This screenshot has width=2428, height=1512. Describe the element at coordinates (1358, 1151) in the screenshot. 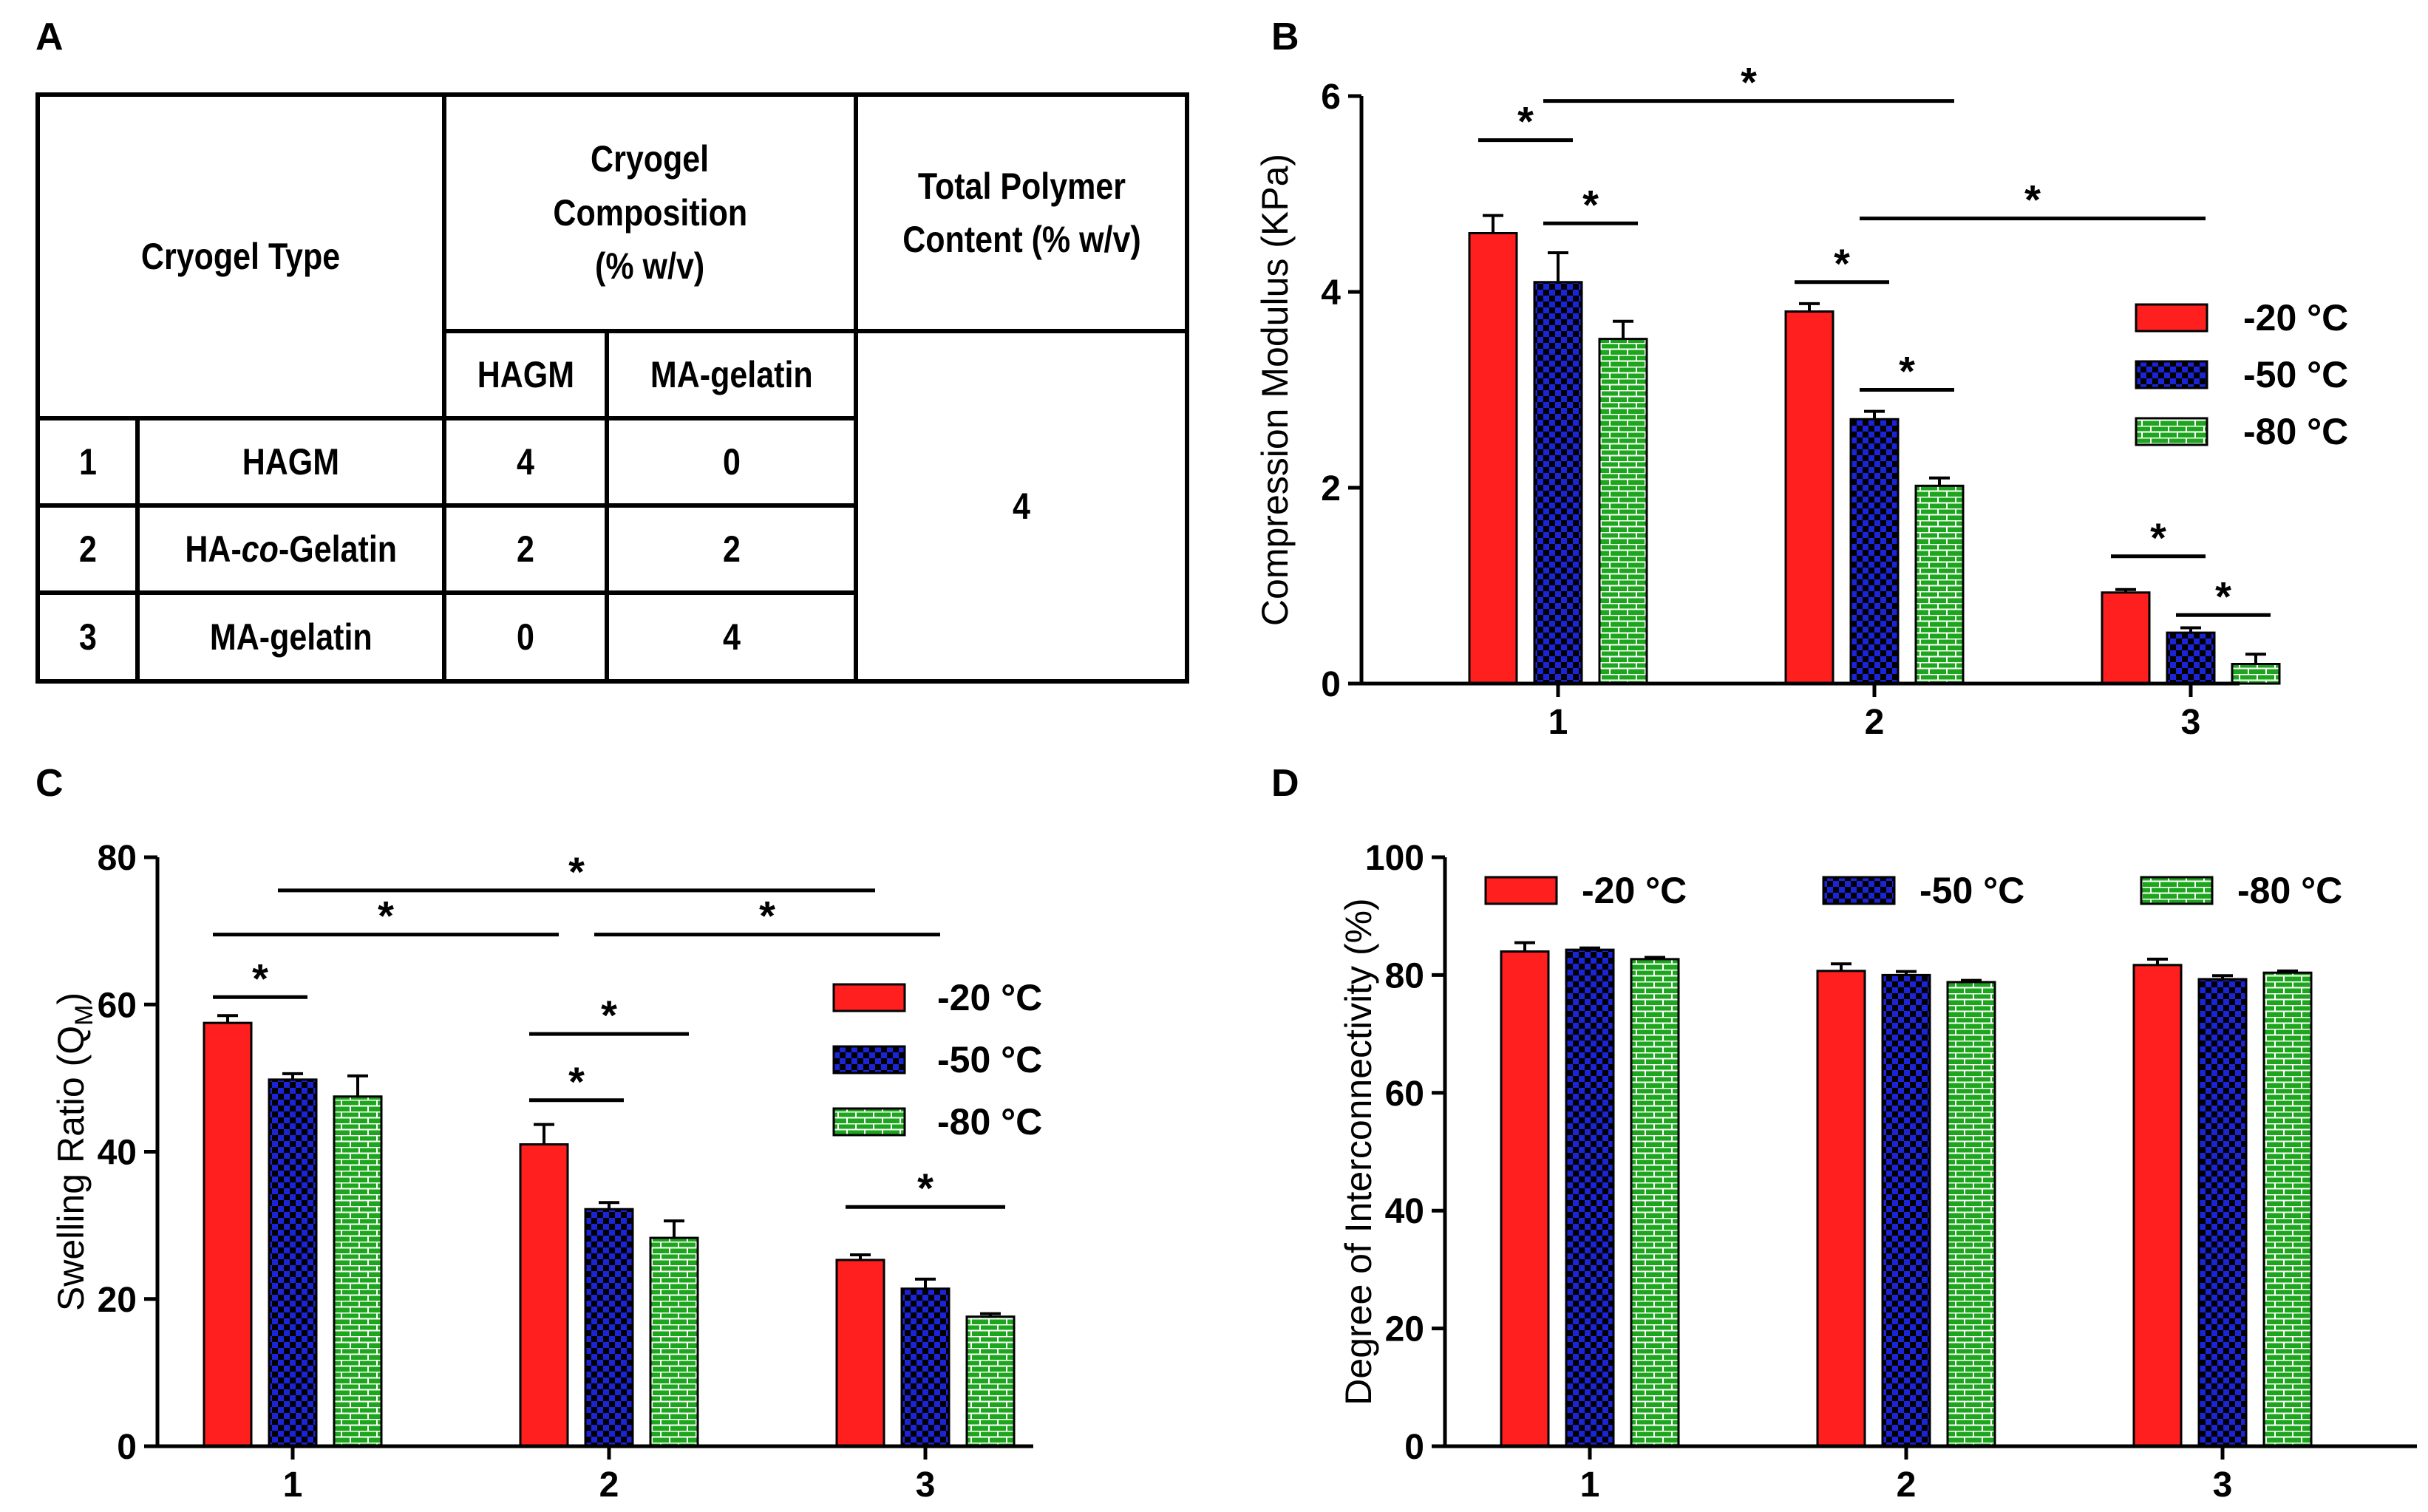

I see `y-axis-title: Degree of Interconnectivity (%)` at that location.